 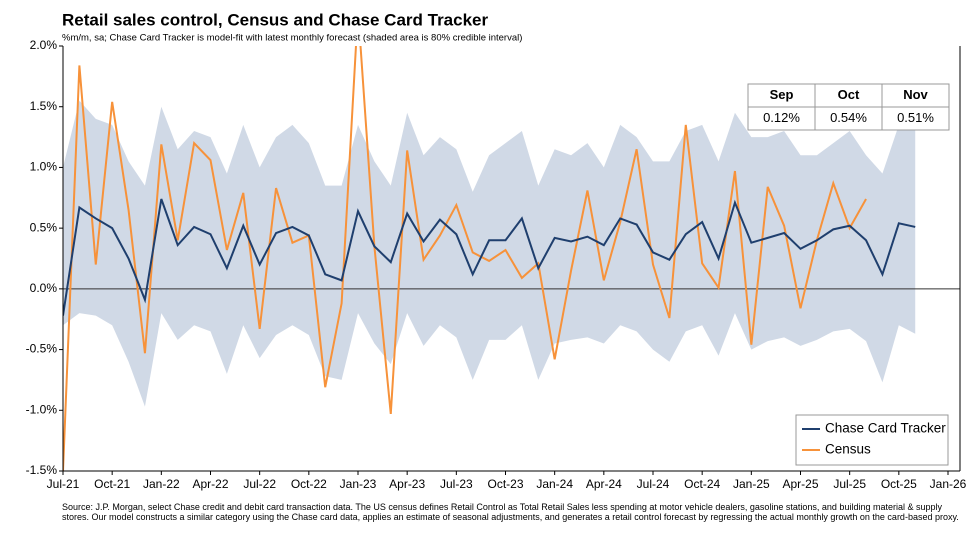 I want to click on table-header: Sep, so click(x=782, y=94).